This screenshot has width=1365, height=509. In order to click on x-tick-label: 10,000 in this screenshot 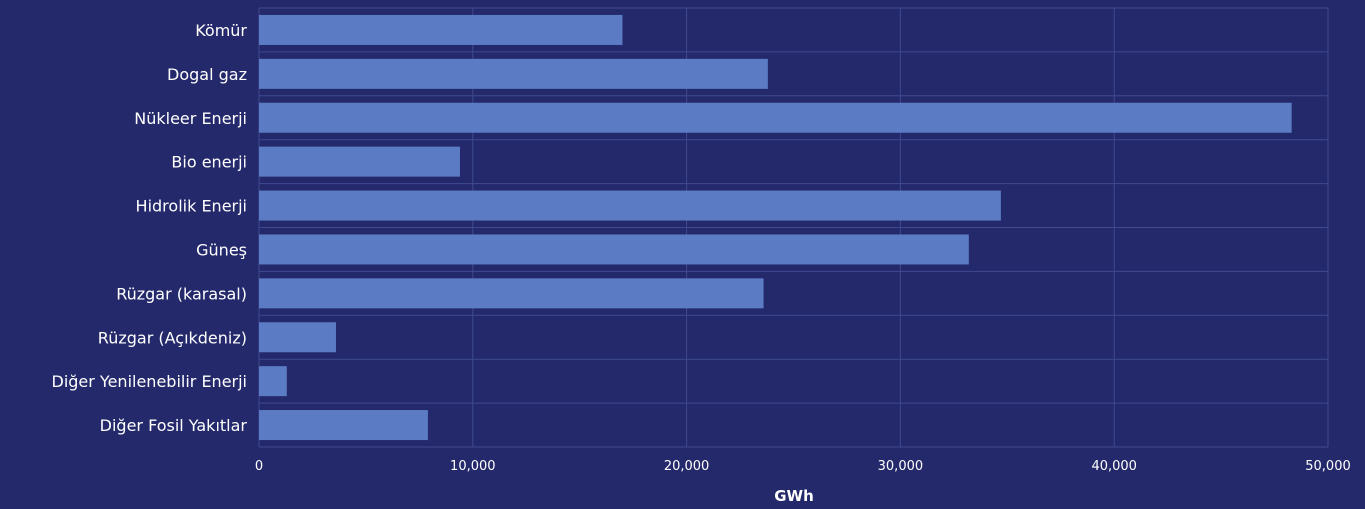, I will do `click(473, 466)`.